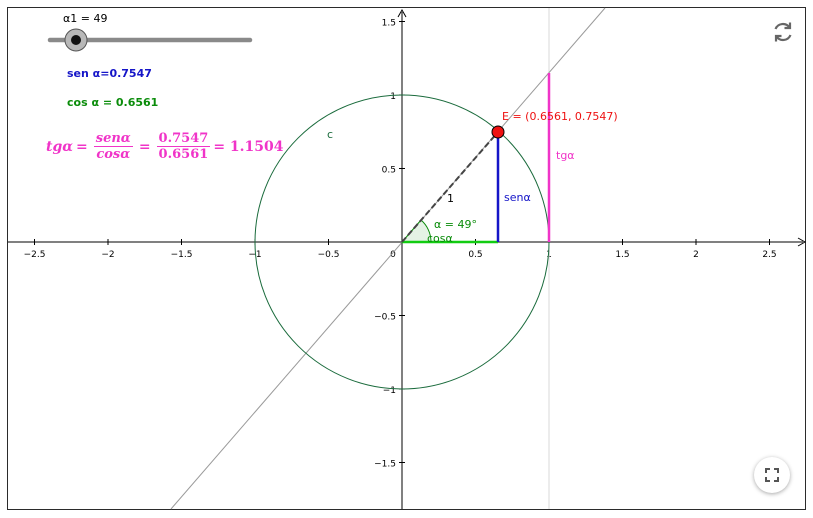 This screenshot has width=813, height=518. Describe the element at coordinates (389, 244) in the screenshot. I see `y-axis-ticks: 1.5 1 0.5 −0.5 −1 −1.5` at that location.